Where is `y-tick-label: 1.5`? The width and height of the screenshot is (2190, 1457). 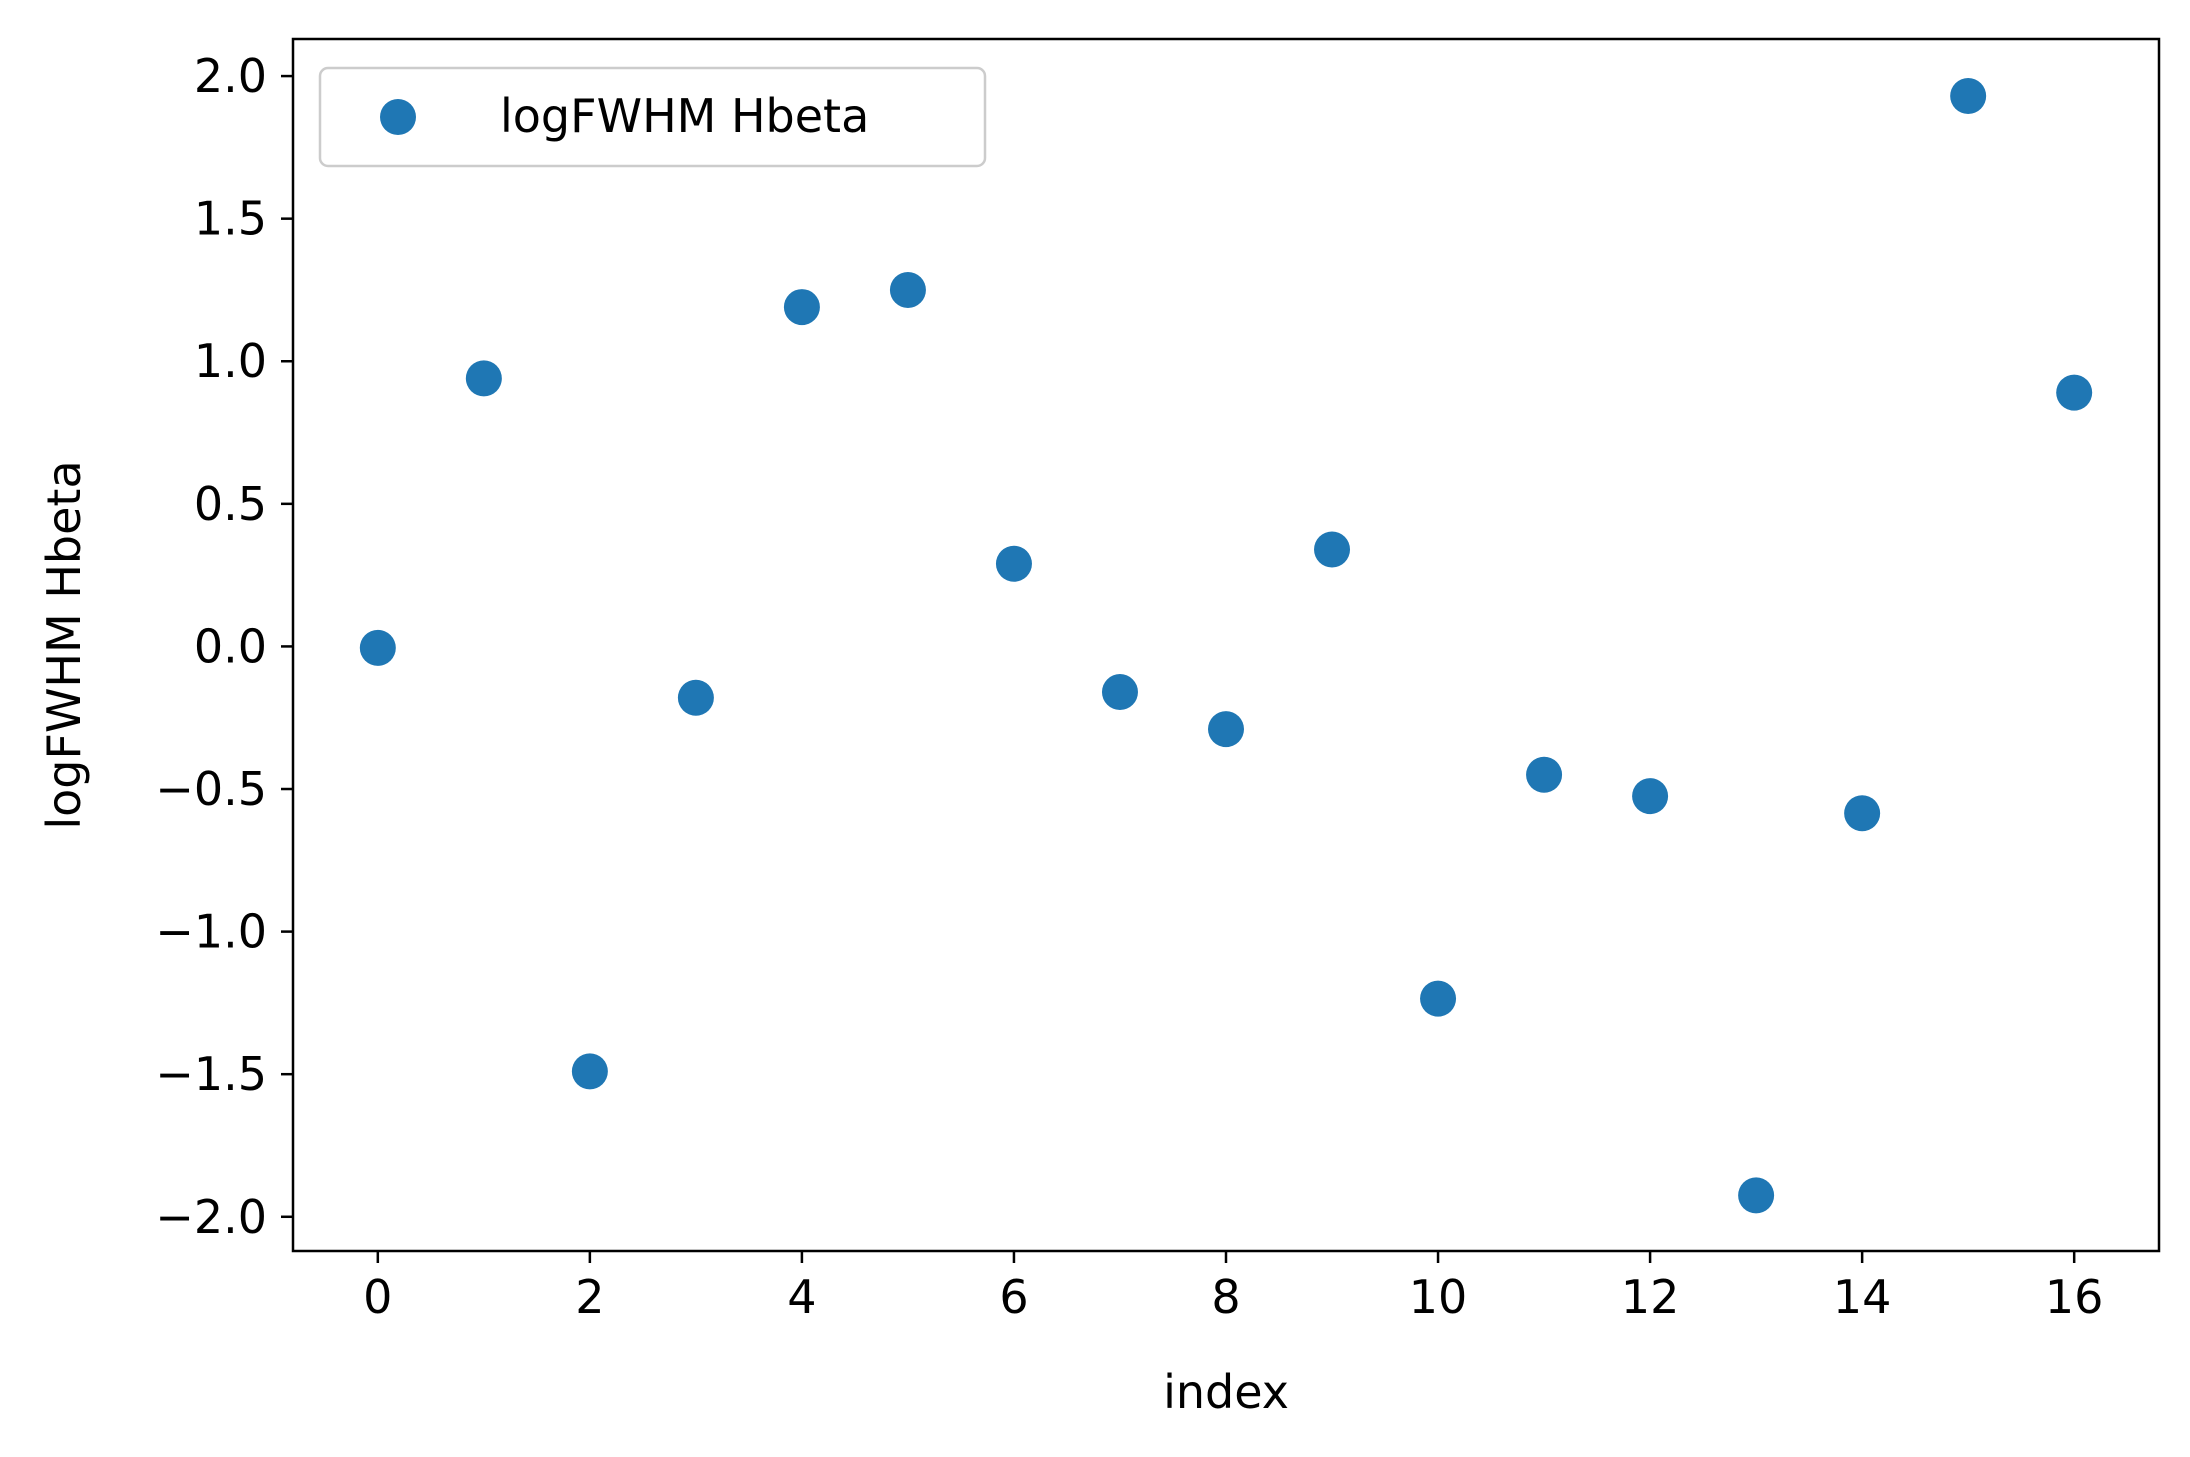 y-tick-label: 1.5 is located at coordinates (230, 219).